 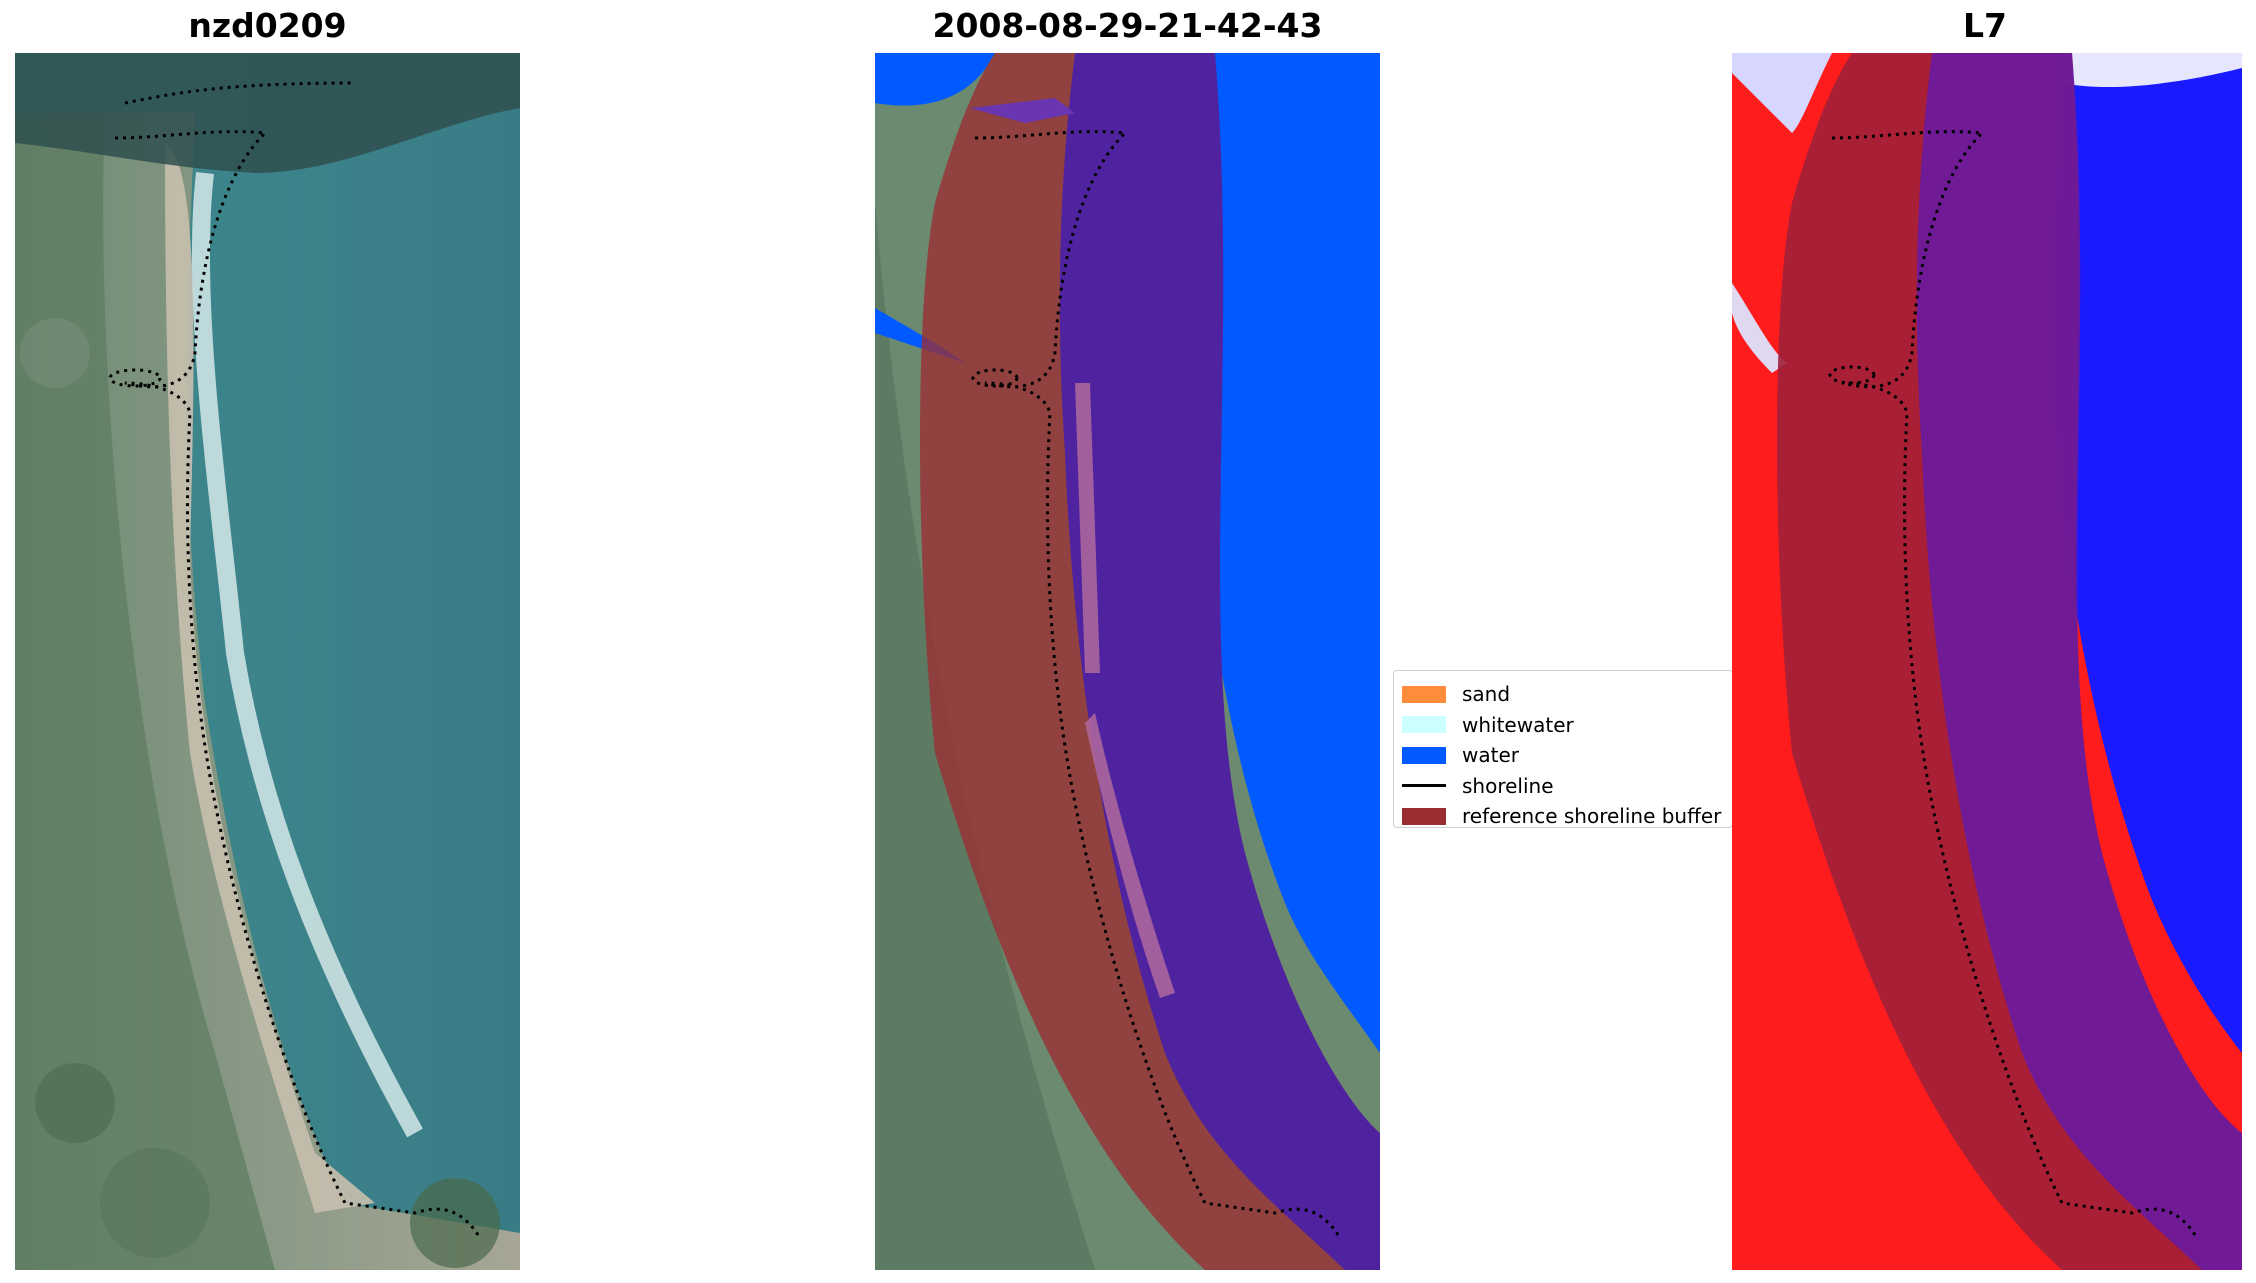 What do you see at coordinates (1567, 694) in the screenshot?
I see `legend-item-sand: sand` at bounding box center [1567, 694].